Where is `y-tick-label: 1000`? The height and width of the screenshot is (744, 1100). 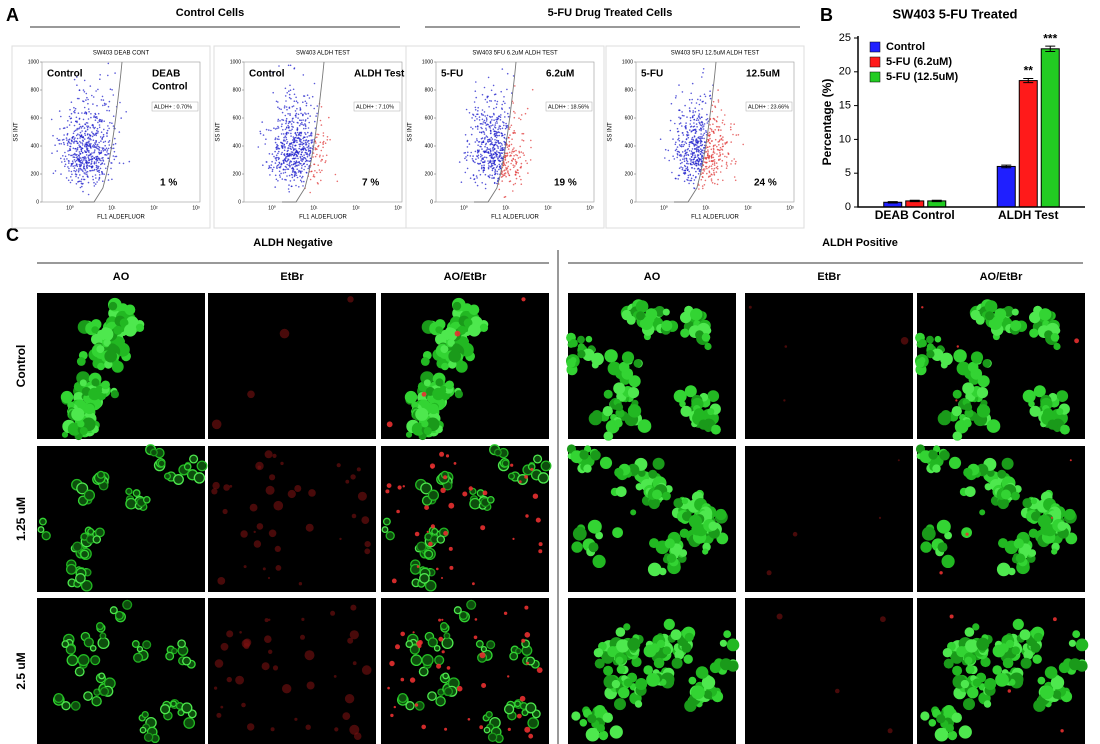 y-tick-label: 1000 is located at coordinates (235, 62).